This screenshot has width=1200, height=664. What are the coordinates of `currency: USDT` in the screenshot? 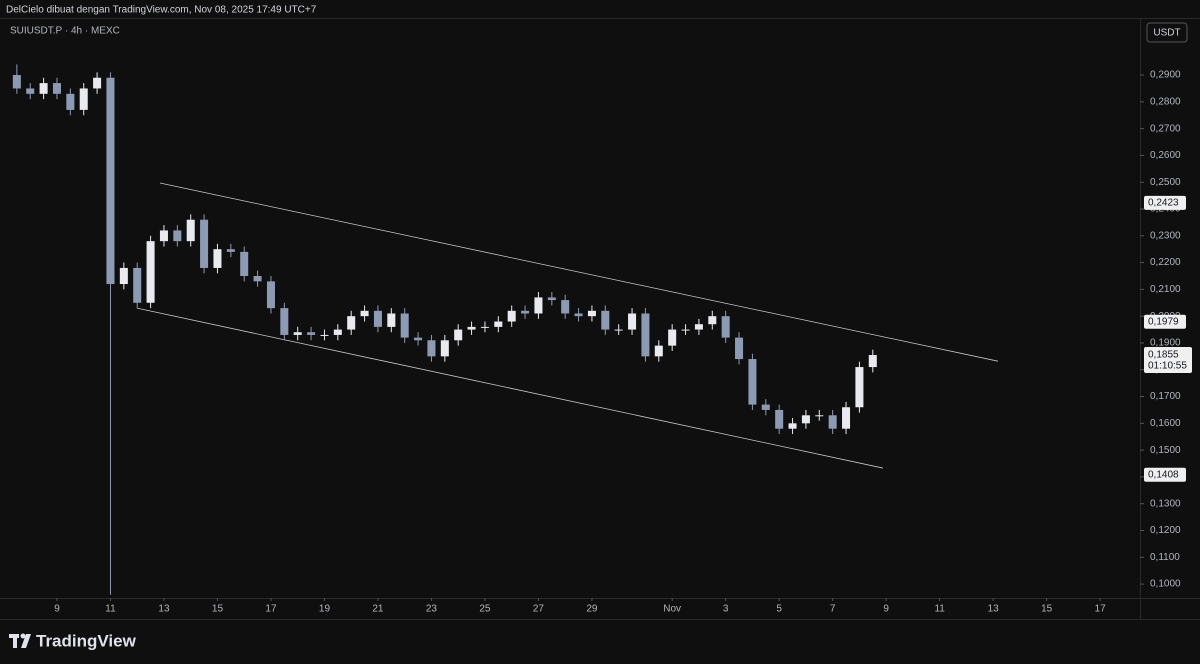 It's located at (1166, 33).